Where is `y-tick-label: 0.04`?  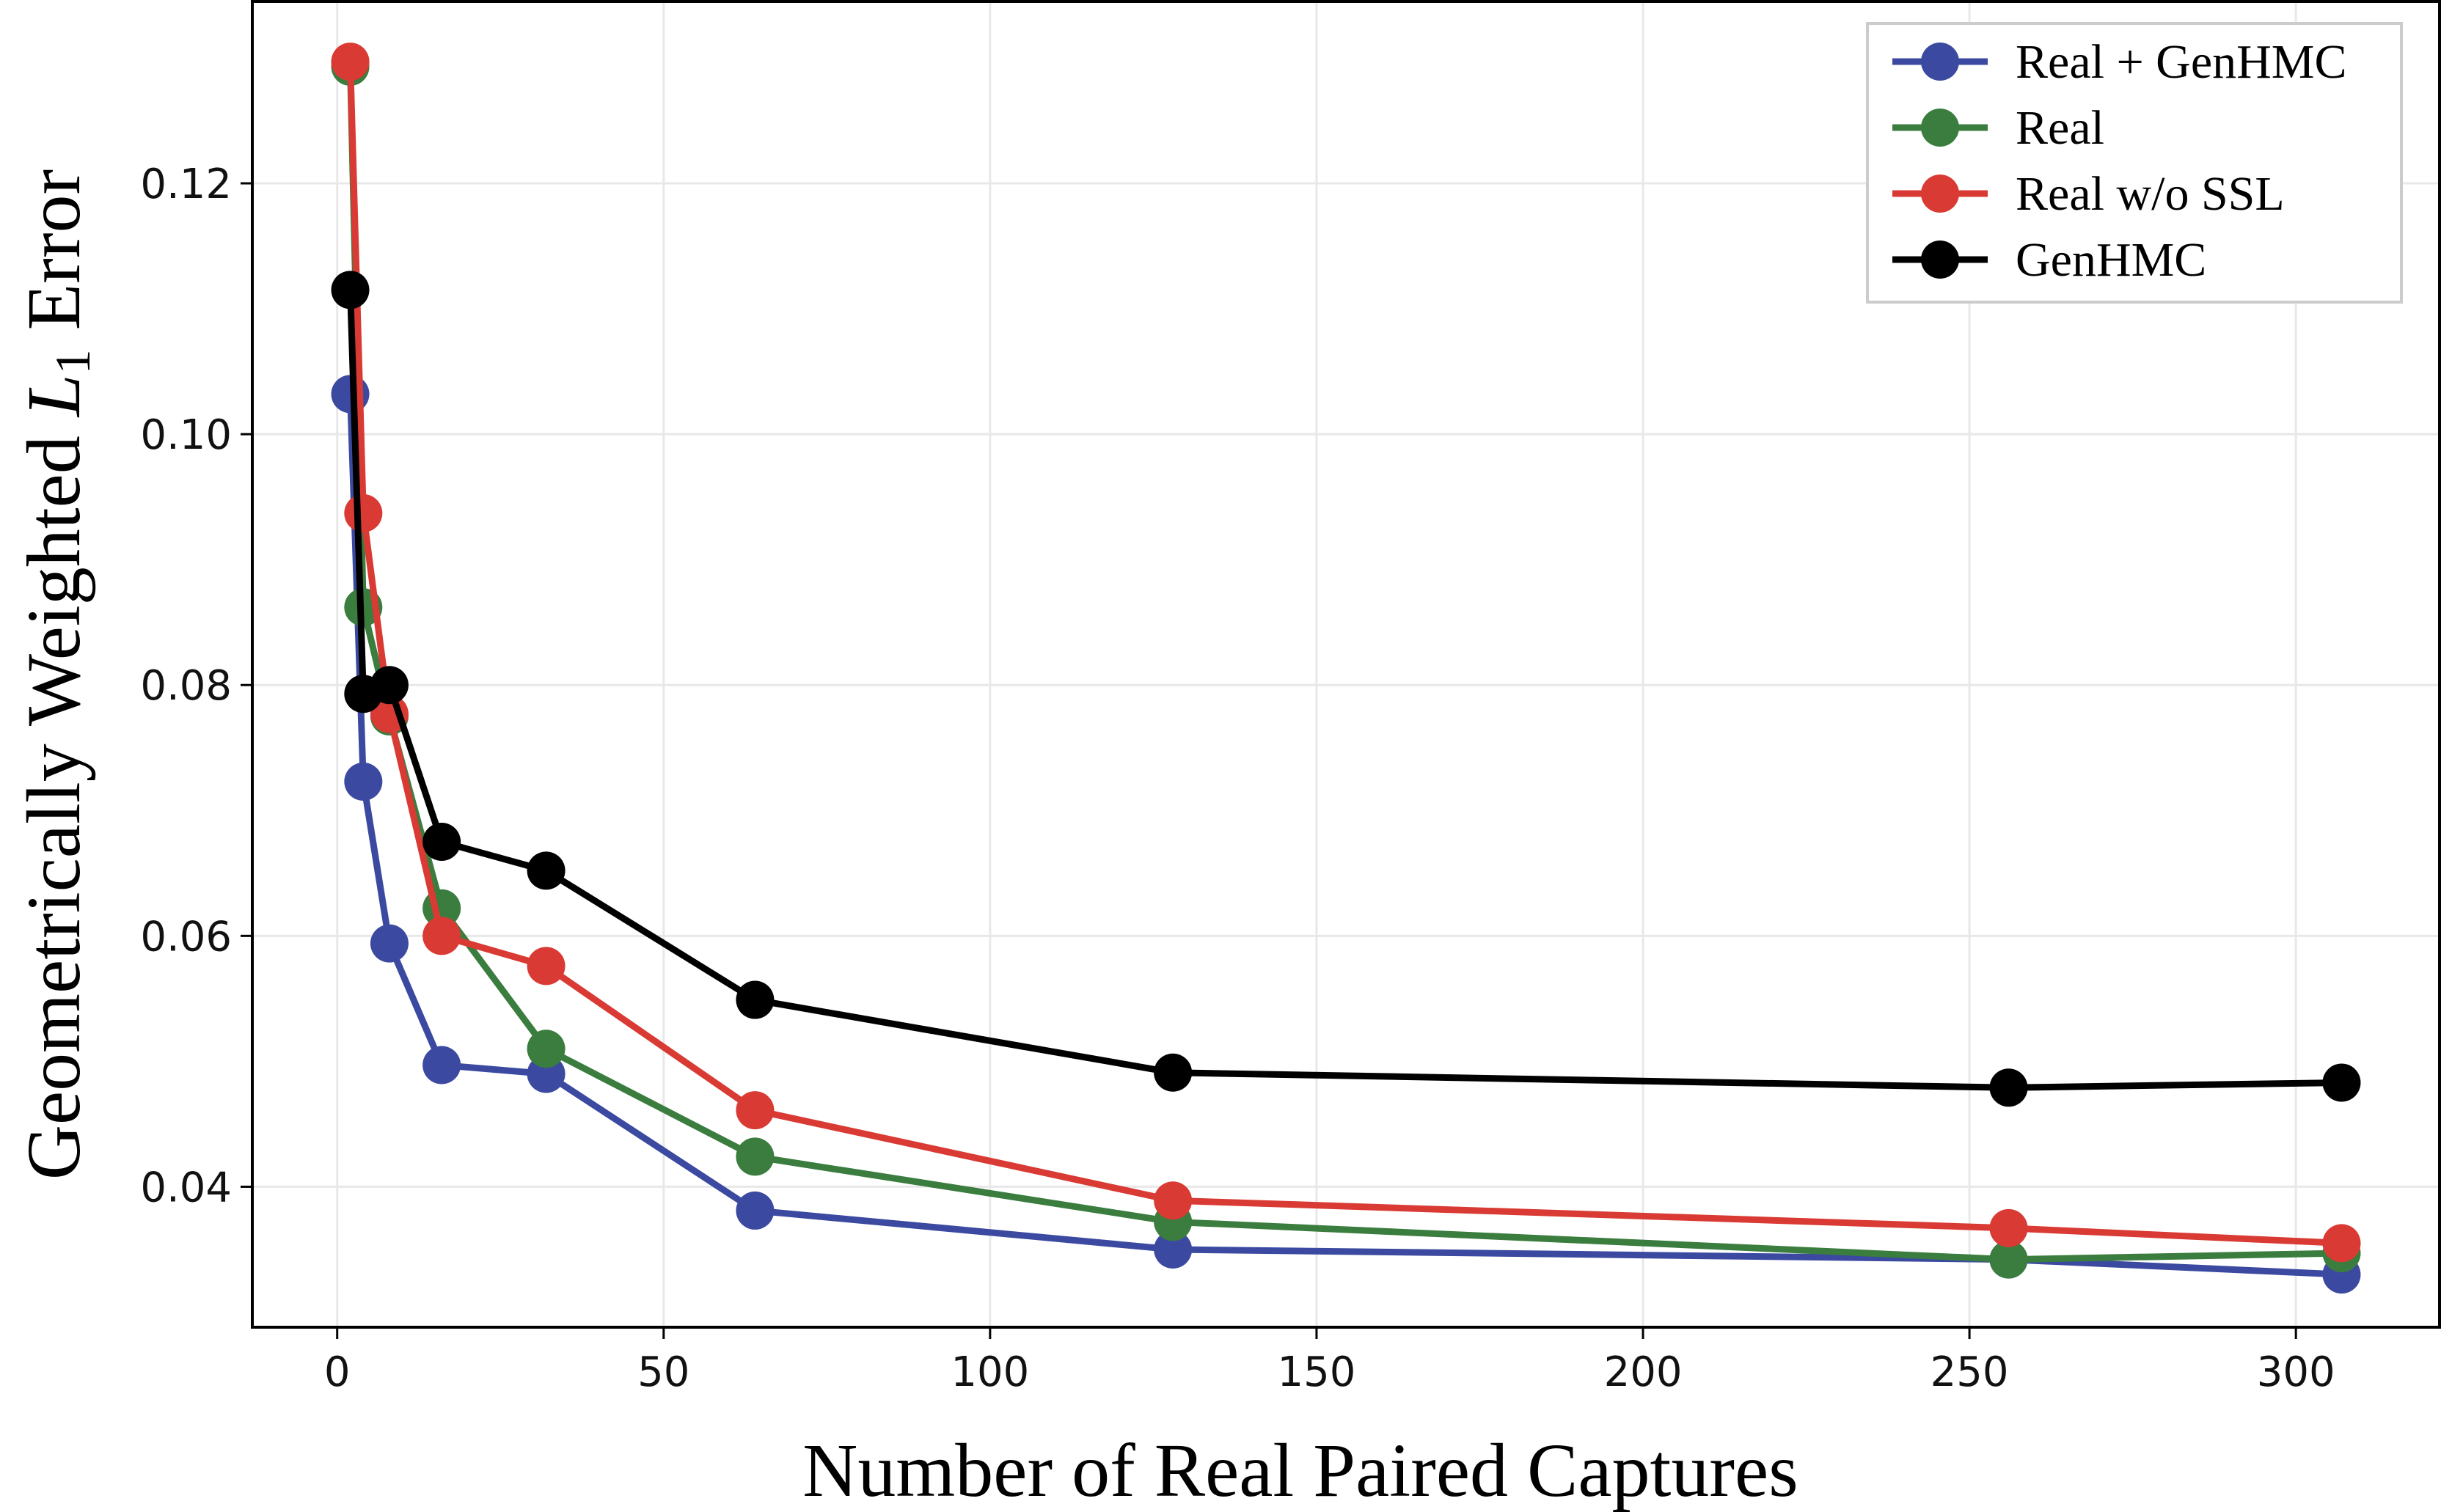
y-tick-label: 0.04 is located at coordinates (186, 1187).